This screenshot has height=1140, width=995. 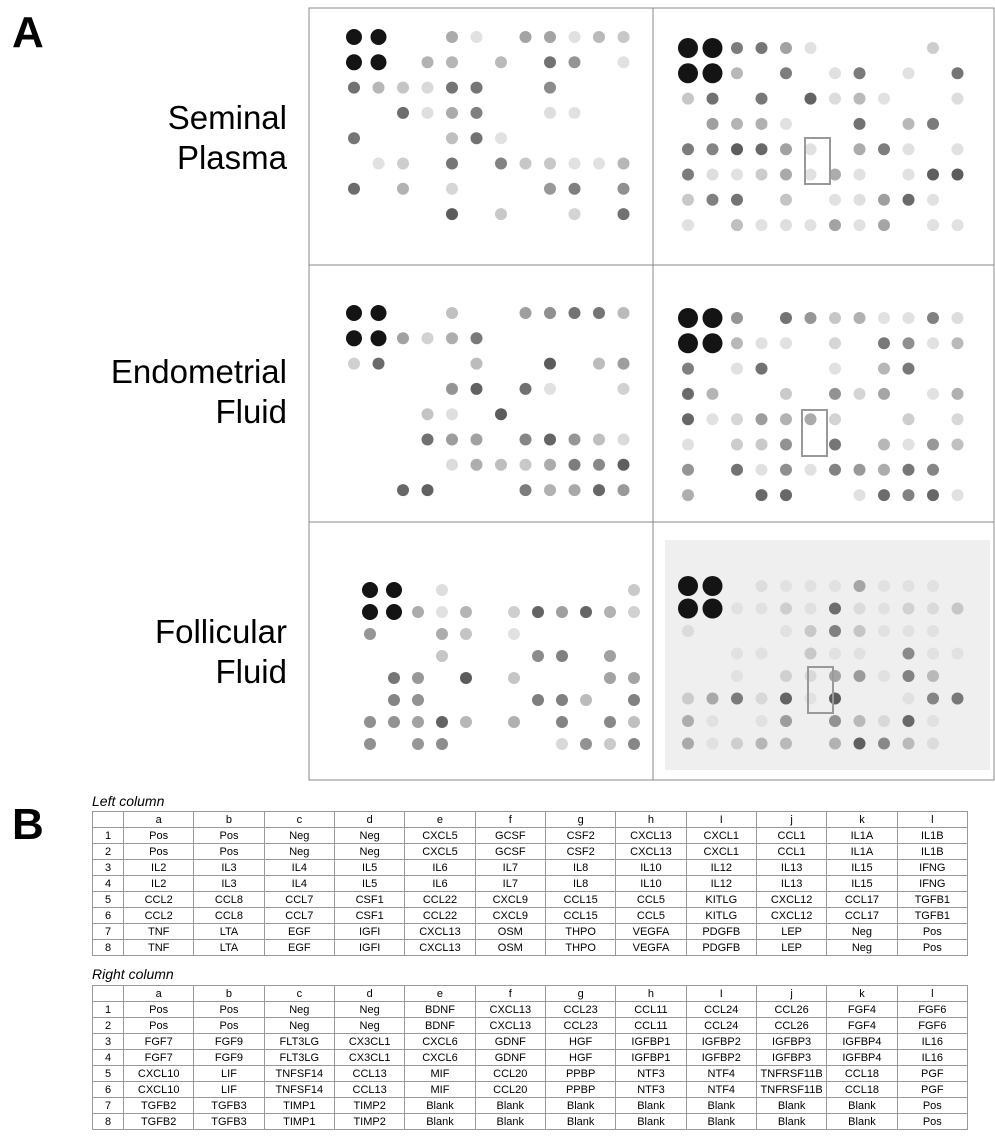 I want to click on header-cell: j, so click(x=791, y=993).